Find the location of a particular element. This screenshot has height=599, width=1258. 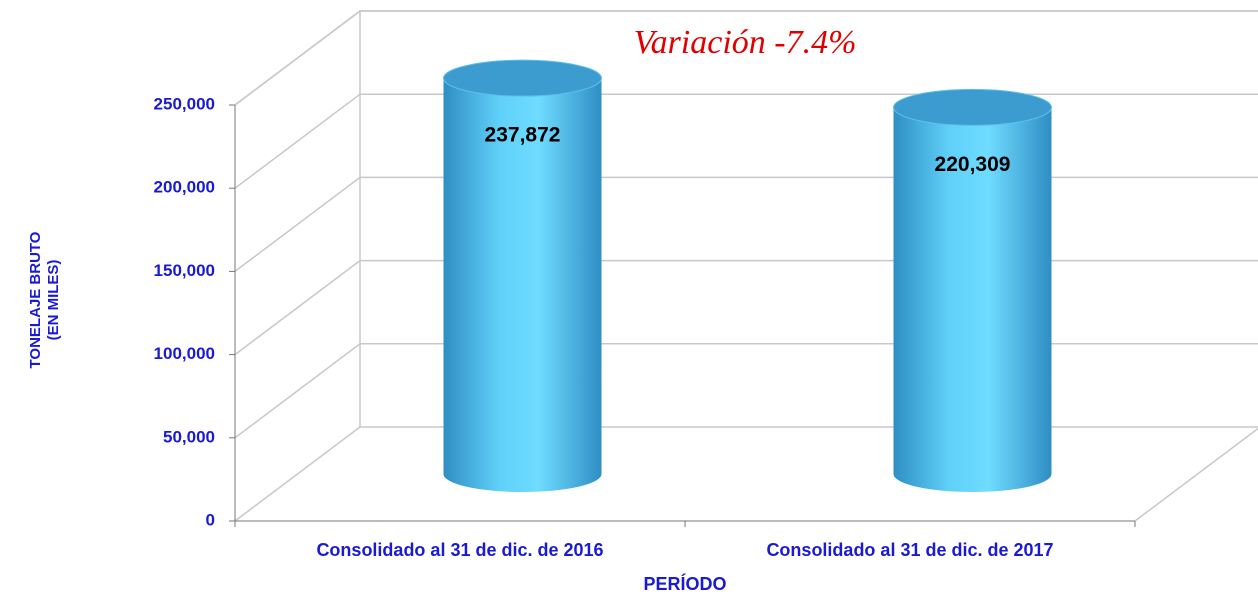

y-tick-label: 250,000 is located at coordinates (184, 103).